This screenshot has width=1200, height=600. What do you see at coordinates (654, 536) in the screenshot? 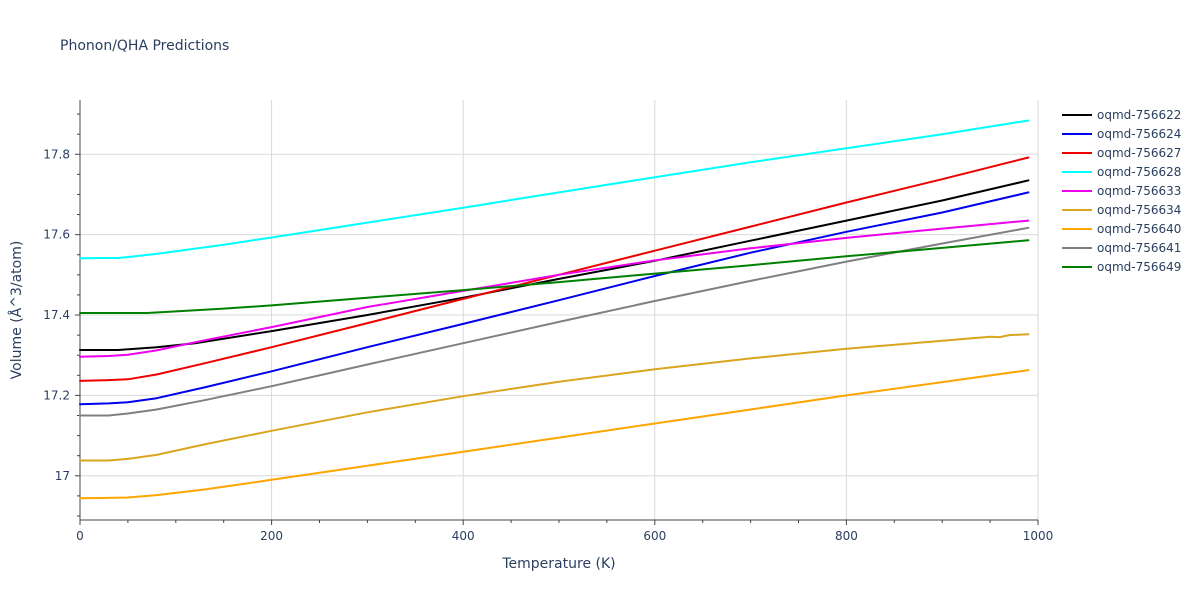
I see `x-tick-label: 600` at bounding box center [654, 536].